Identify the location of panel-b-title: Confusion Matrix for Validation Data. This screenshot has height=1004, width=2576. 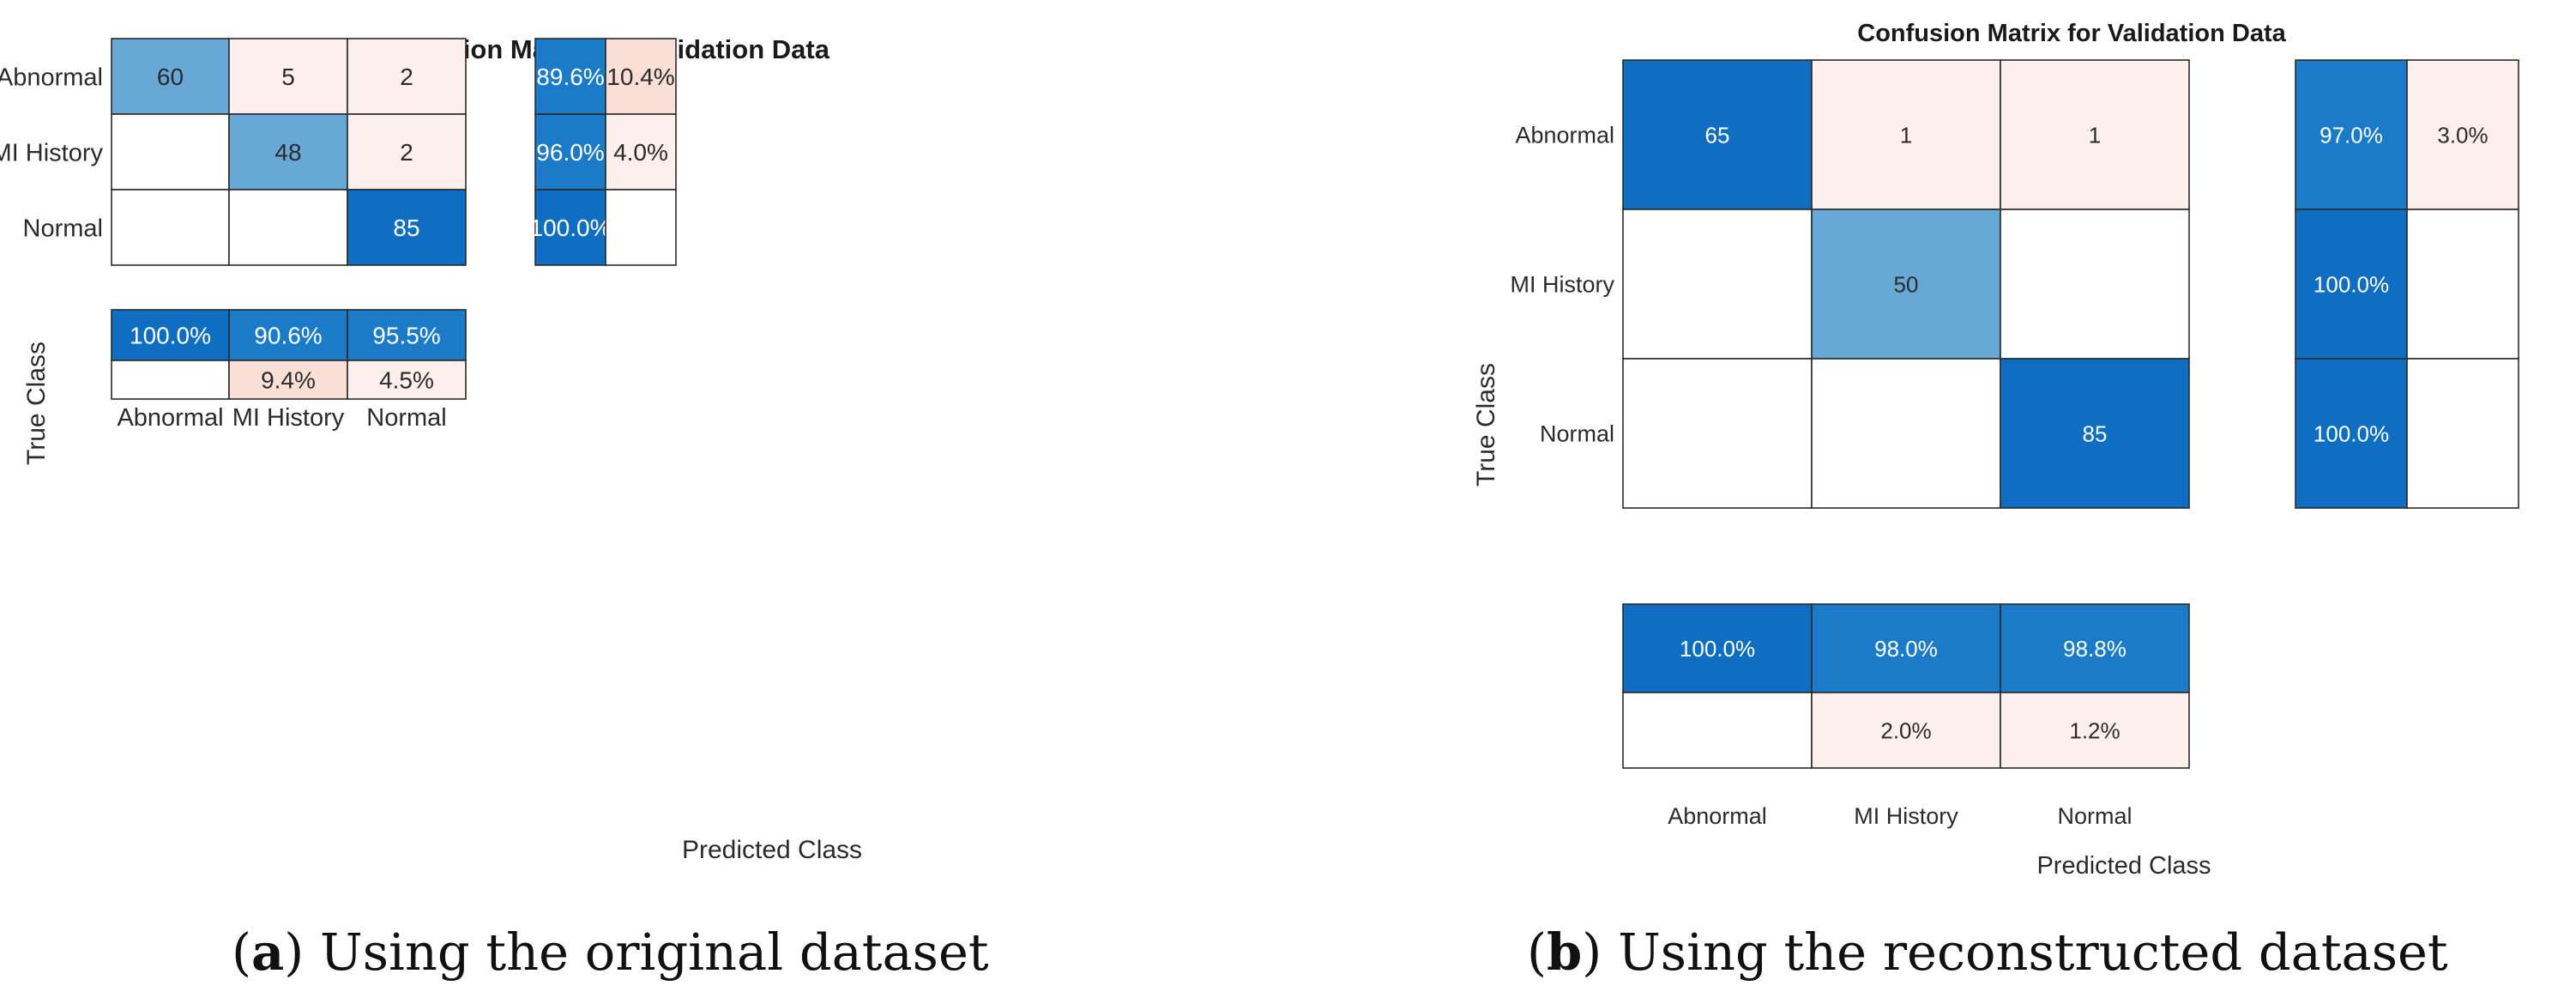
(2071, 33).